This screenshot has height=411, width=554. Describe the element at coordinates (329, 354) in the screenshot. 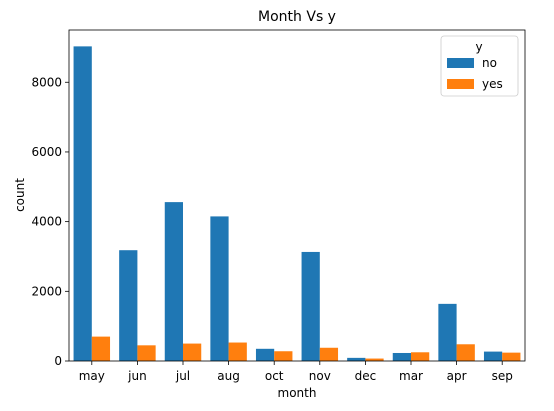

I see `bar-yes-nov` at that location.